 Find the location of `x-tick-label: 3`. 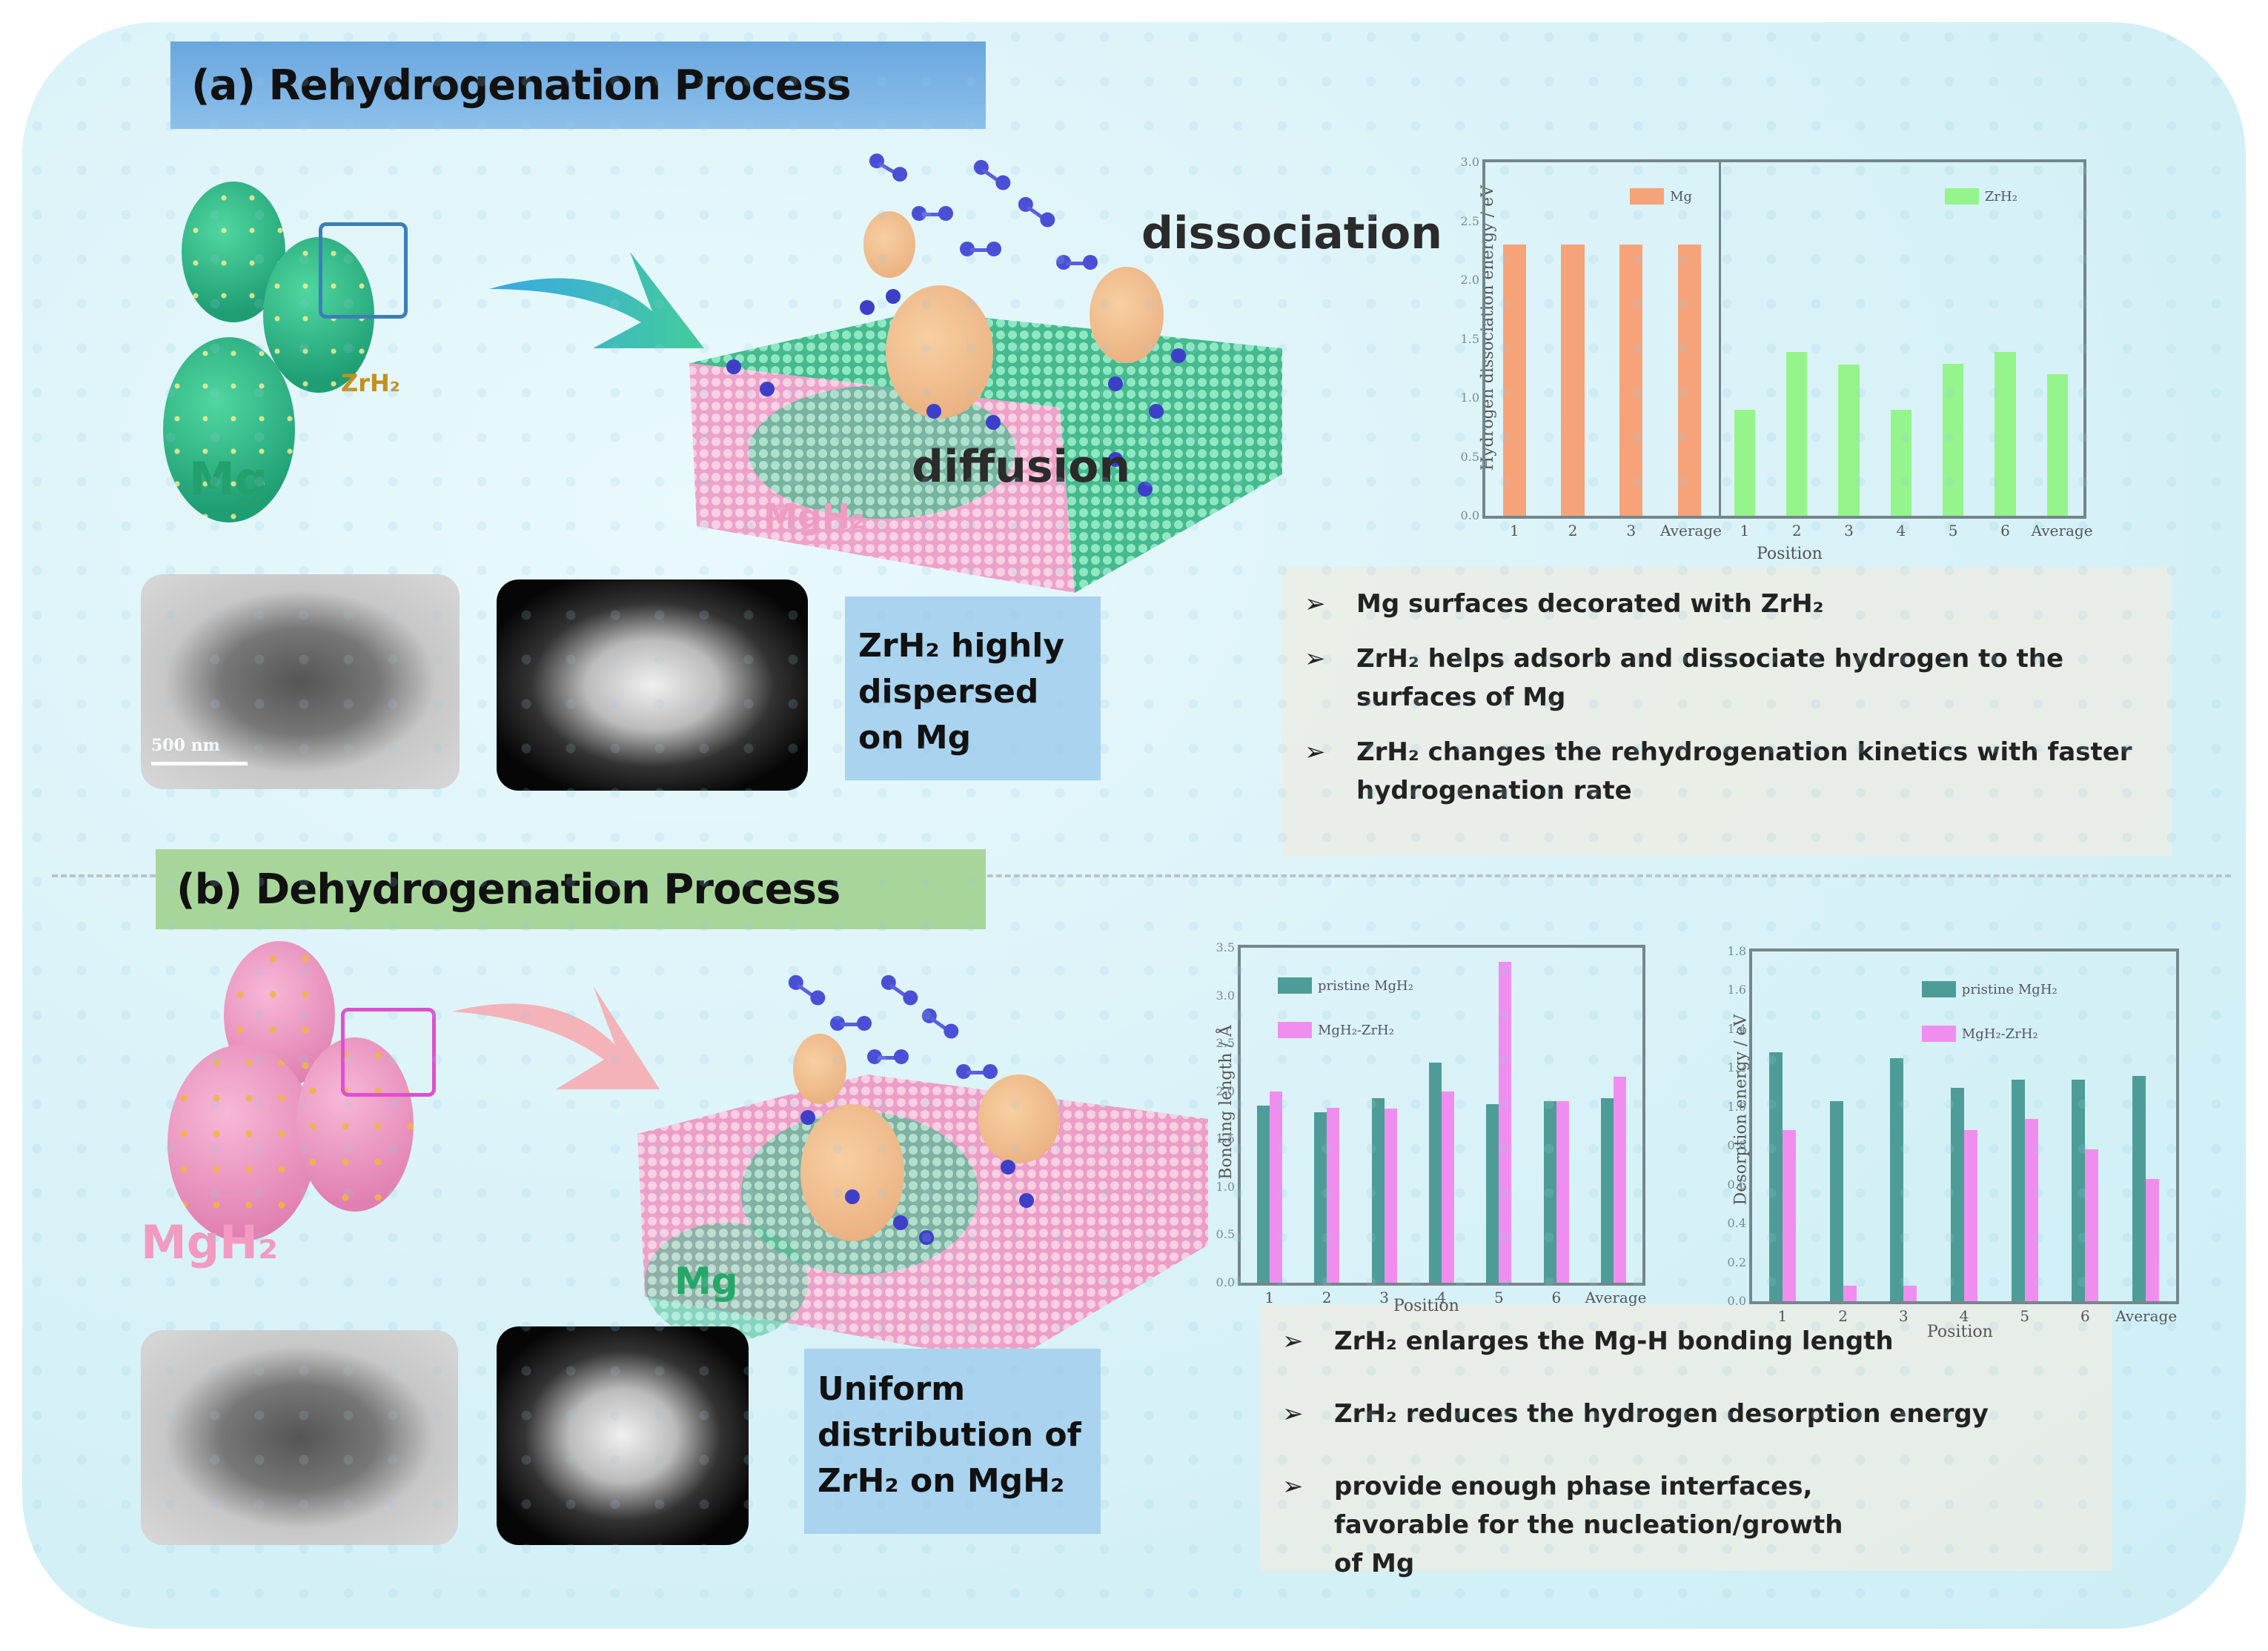

x-tick-label: 3 is located at coordinates (1904, 1316).